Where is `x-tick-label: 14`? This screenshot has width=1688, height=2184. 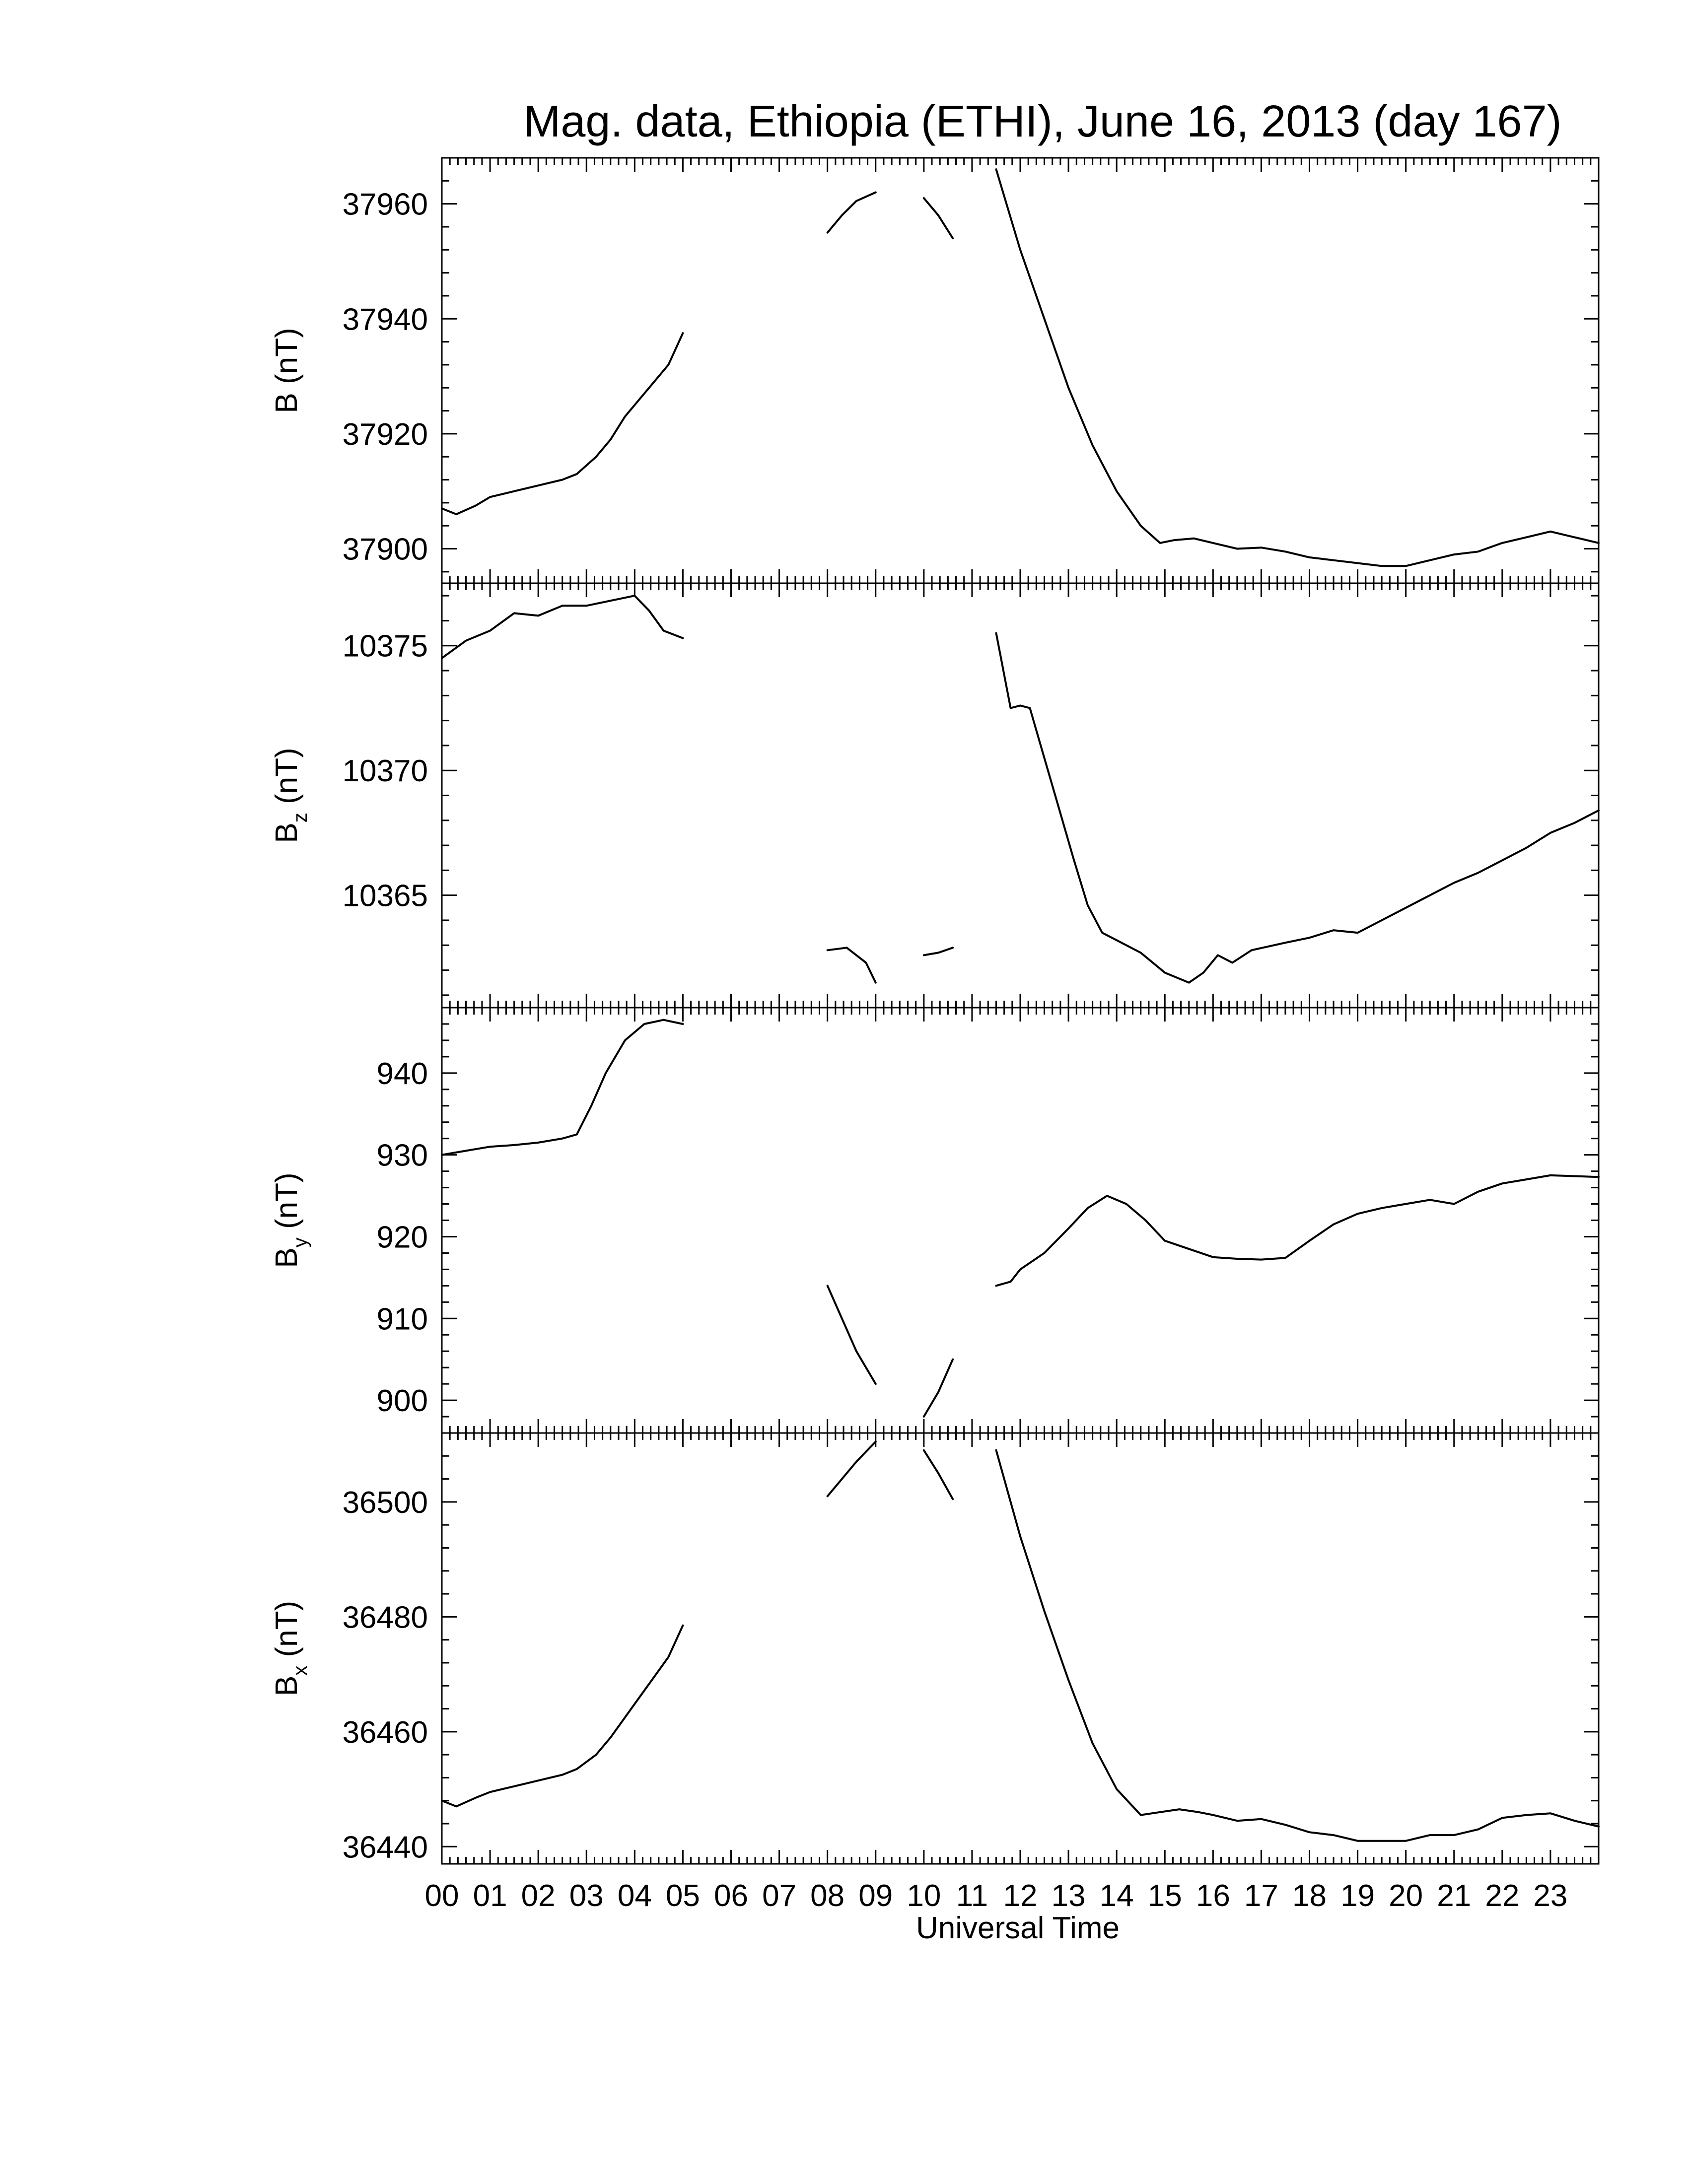
x-tick-label: 14 is located at coordinates (1117, 1896).